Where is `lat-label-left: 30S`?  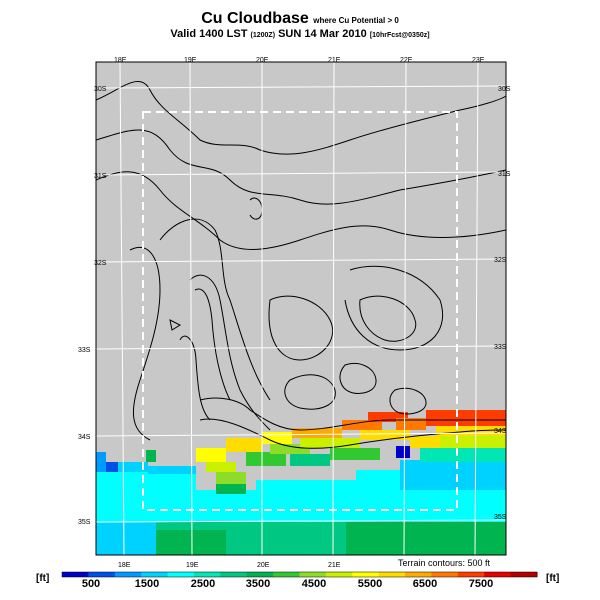 lat-label-left: 30S is located at coordinates (100, 89).